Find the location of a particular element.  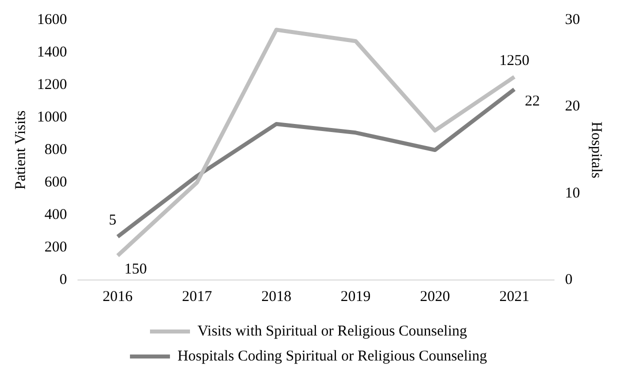

y2-tick-label: 20 is located at coordinates (572, 106).